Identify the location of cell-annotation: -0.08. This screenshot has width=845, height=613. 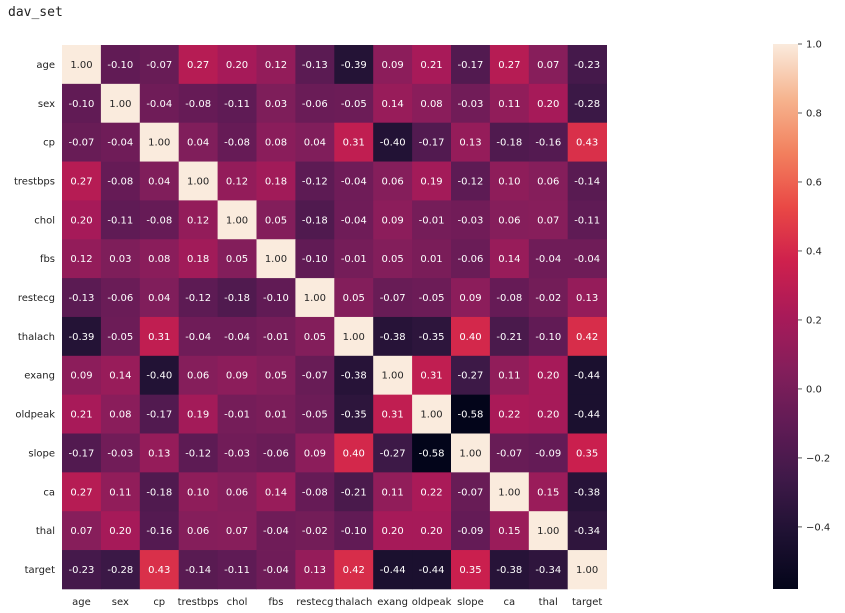
(509, 298).